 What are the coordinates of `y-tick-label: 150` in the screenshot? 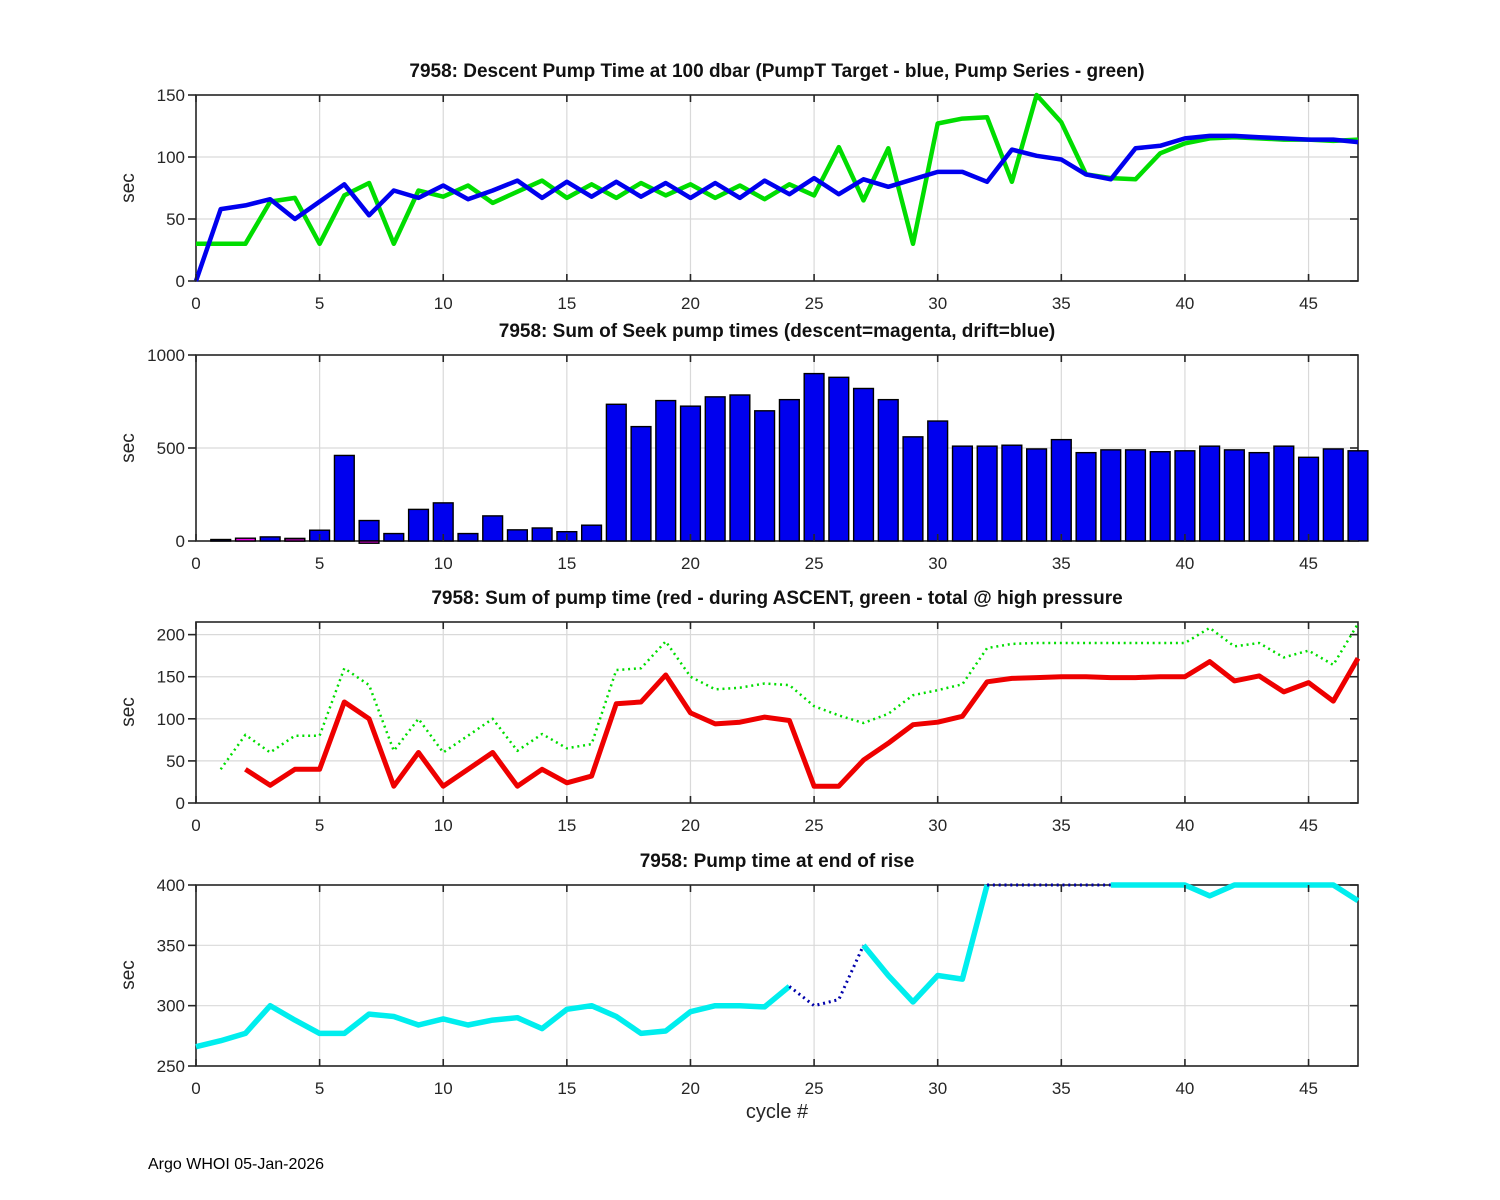 It's located at (171, 95).